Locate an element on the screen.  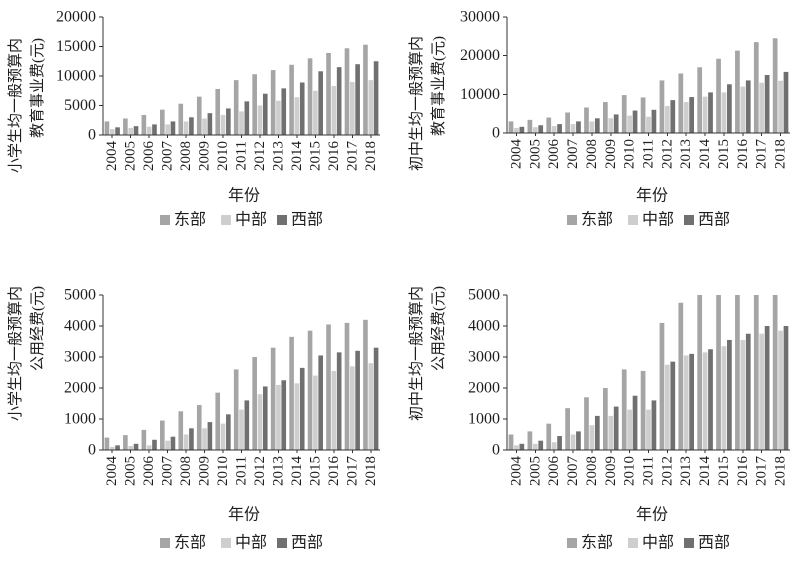
chart-1-bar-central-2010 is located at coordinates (223, 124).